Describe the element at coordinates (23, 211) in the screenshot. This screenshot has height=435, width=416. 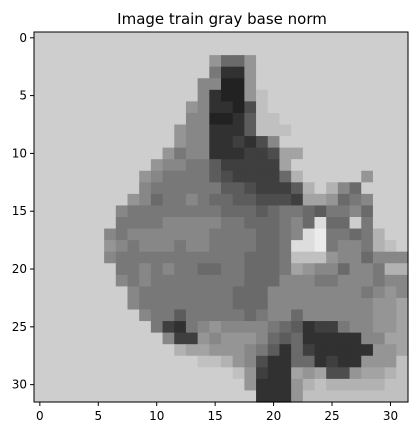
I see `y-axis: 0 5 10 15 20 25 30` at that location.